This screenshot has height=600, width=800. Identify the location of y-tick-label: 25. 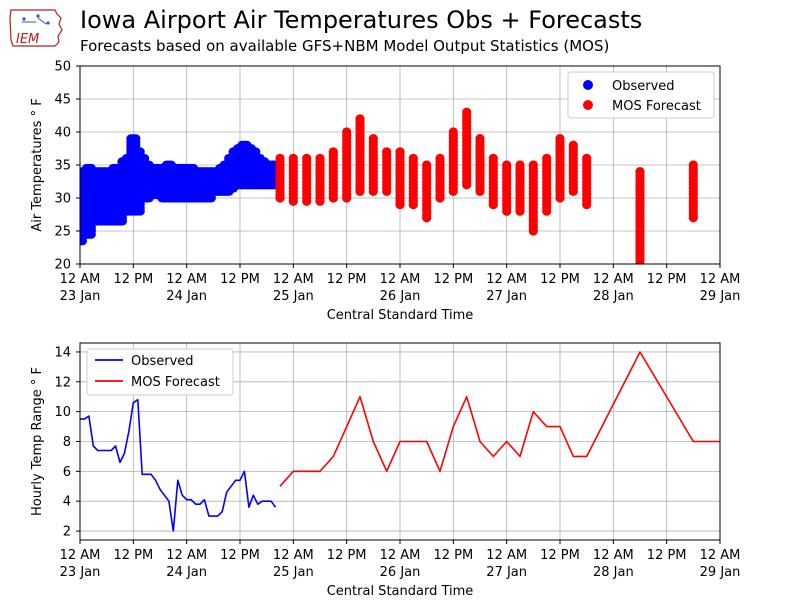
(62, 232).